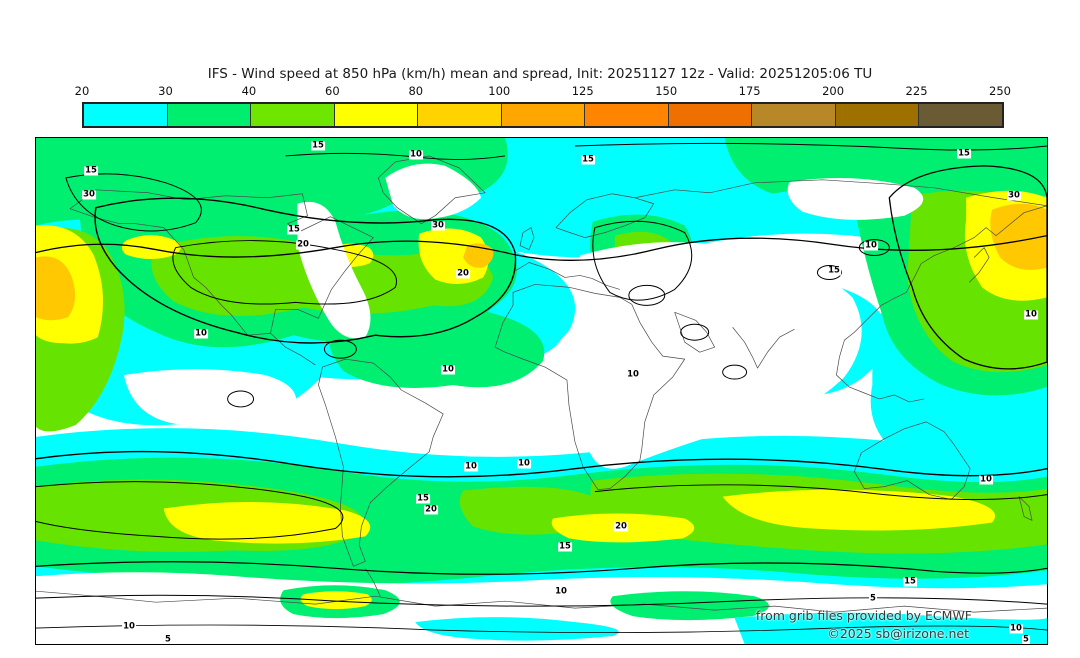 This screenshot has height=658, width=1080. Describe the element at coordinates (1000, 91) in the screenshot. I see `colorbar-tick: 250` at that location.